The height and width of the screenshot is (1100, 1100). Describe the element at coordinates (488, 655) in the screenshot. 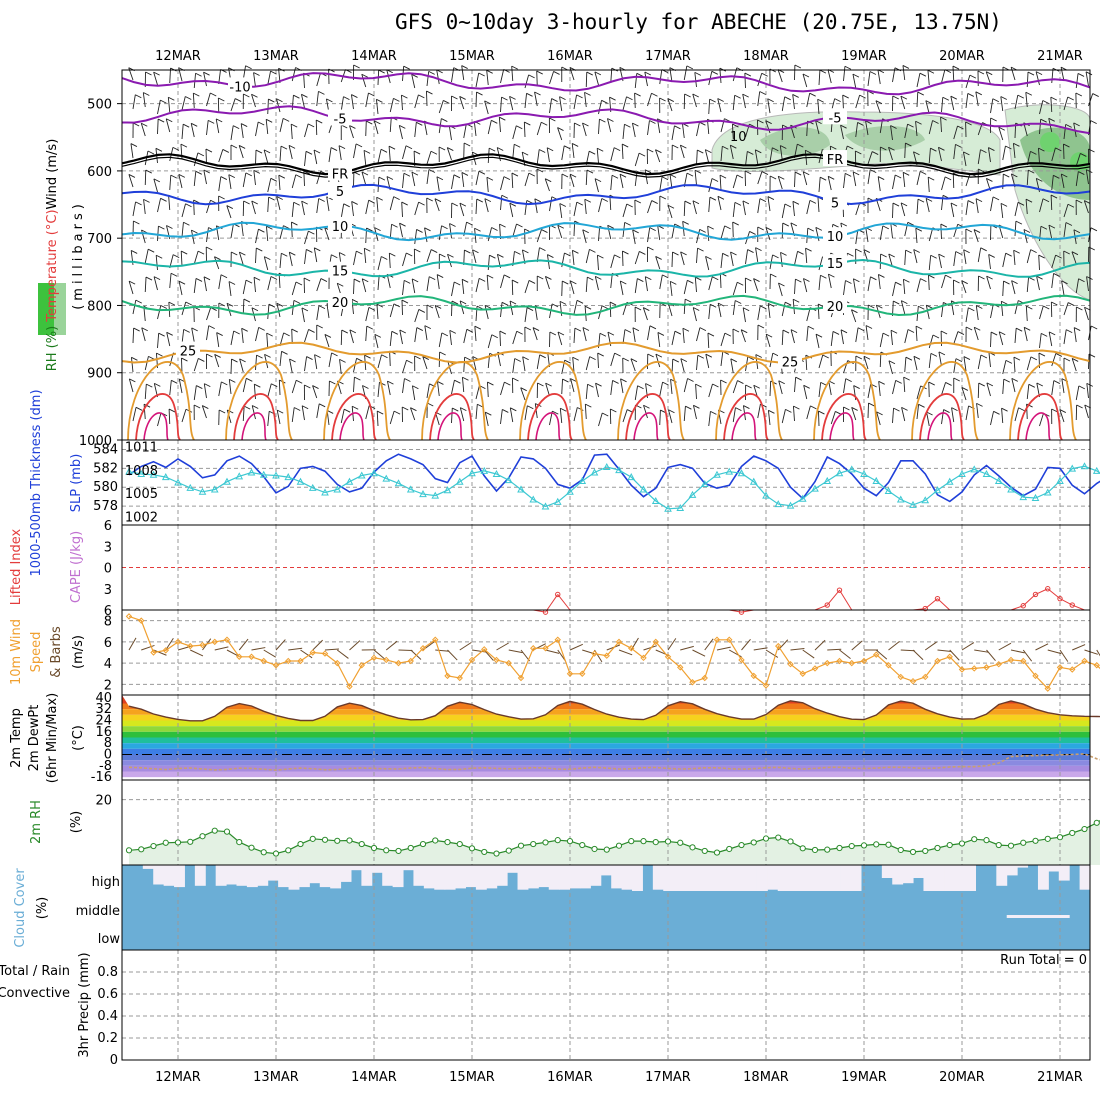

I see `wind-barb-10m` at that location.